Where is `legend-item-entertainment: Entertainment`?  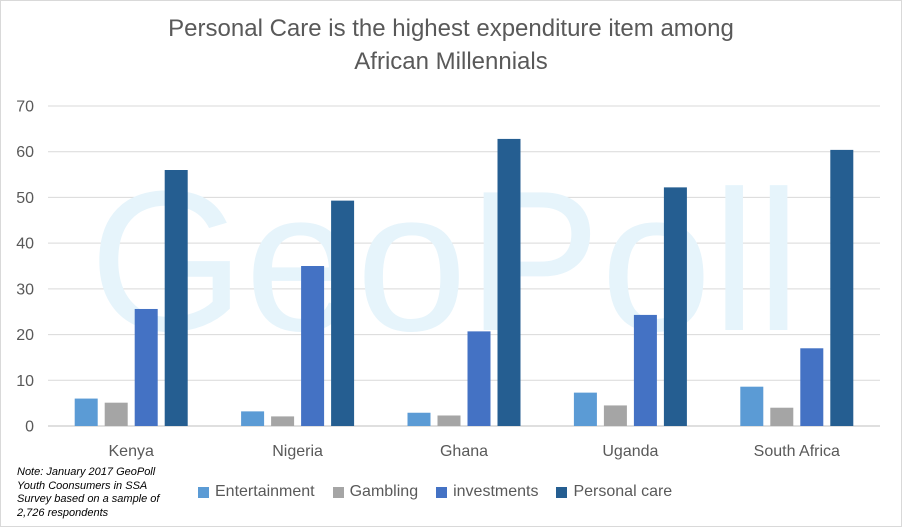
legend-item-entertainment: Entertainment is located at coordinates (256, 492).